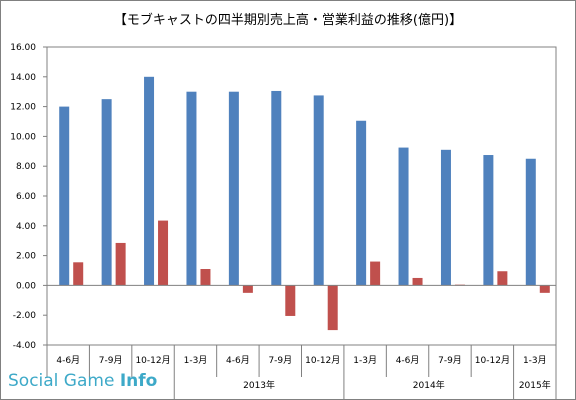  What do you see at coordinates (26, 257) in the screenshot?
I see `y-tick-label: 2.00` at bounding box center [26, 257].